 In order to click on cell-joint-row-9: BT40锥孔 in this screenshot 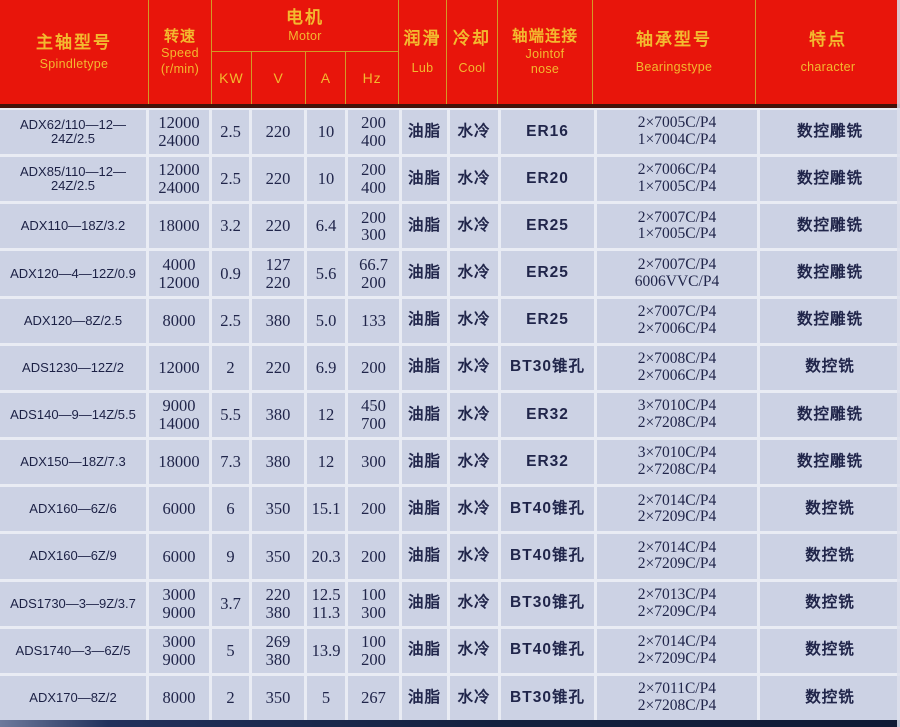, I will do `click(547, 509)`.